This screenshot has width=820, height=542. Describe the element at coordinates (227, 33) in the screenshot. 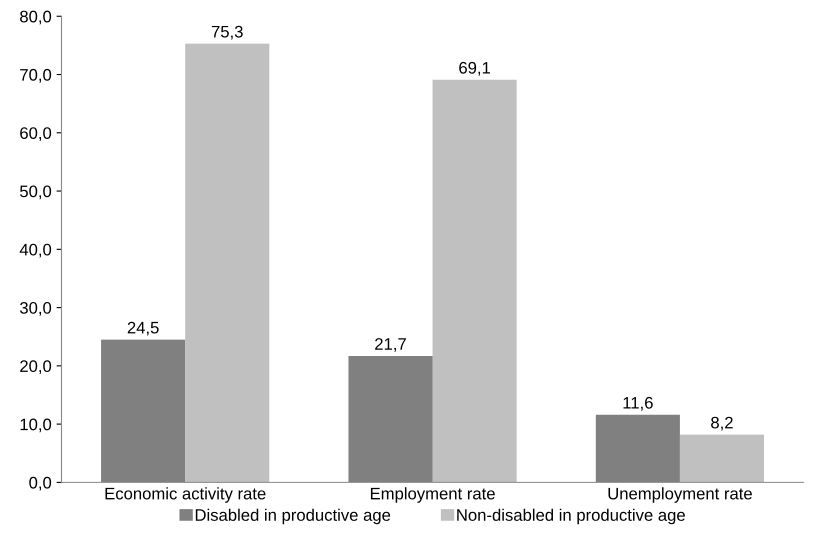

I see `data-label: 75,3` at that location.